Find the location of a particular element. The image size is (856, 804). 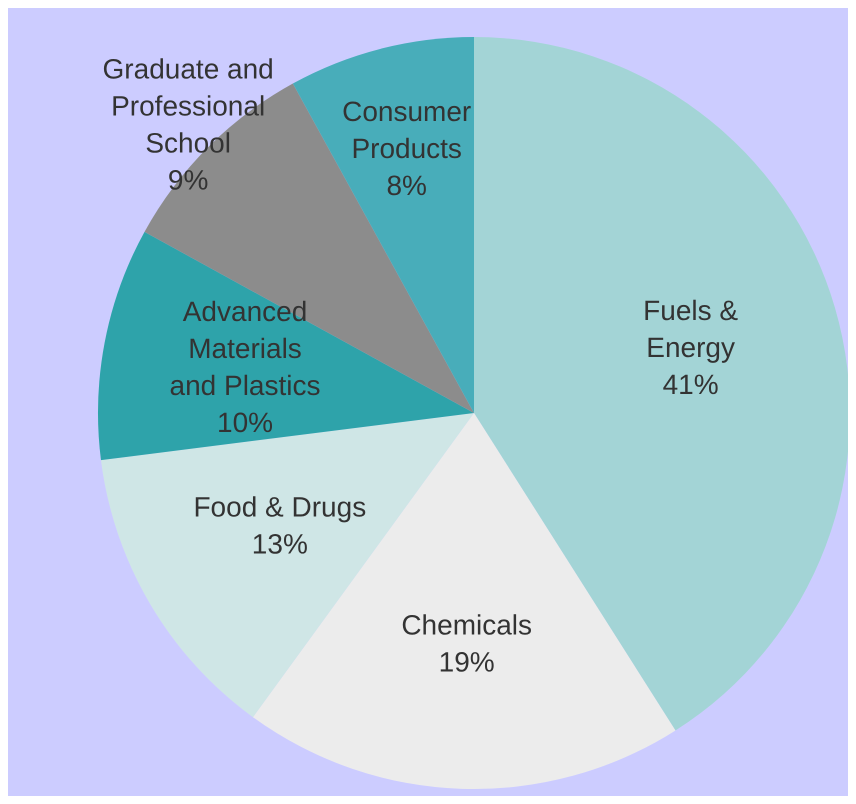

data-label: 13% is located at coordinates (280, 544).